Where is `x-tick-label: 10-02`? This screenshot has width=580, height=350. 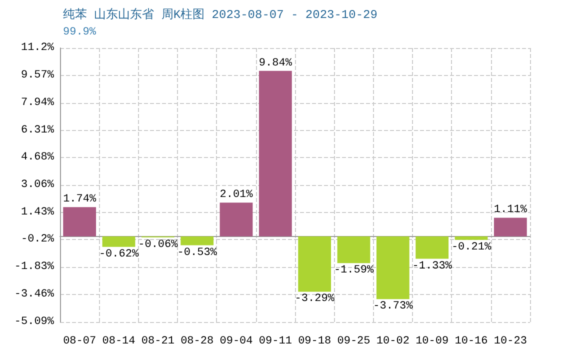 x-tick-label: 10-02 is located at coordinates (393, 342).